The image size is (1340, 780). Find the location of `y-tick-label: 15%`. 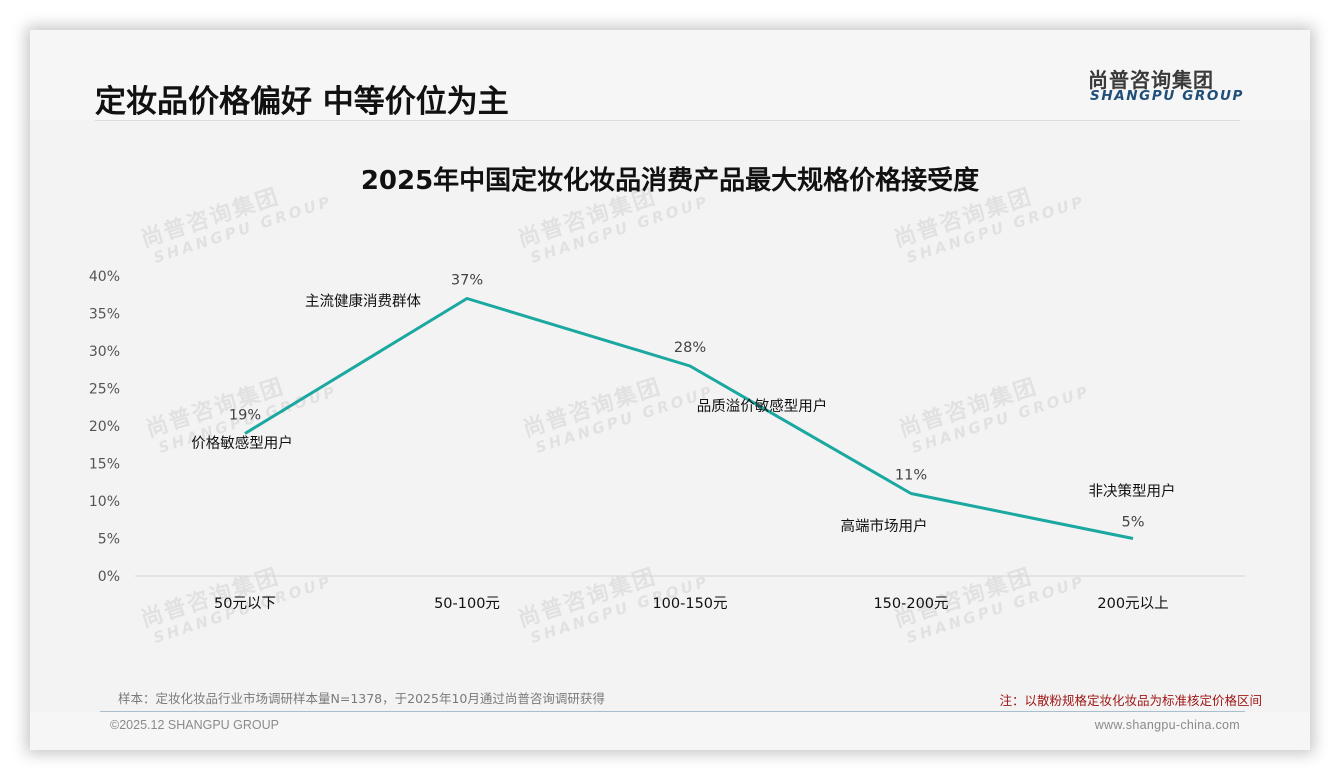

y-tick-label: 15% is located at coordinates (104, 465).